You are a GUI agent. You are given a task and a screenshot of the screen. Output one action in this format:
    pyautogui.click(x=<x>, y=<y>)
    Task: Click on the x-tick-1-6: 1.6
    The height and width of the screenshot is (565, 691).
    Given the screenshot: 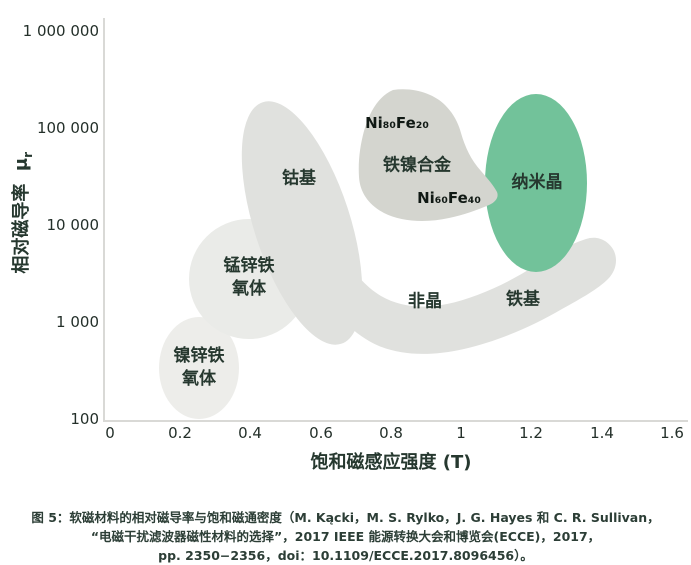 What is the action you would take?
    pyautogui.click(x=672, y=433)
    